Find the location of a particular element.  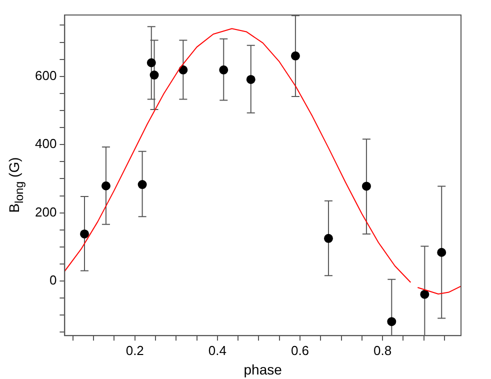

x-axis-title: phase is located at coordinates (263, 369).